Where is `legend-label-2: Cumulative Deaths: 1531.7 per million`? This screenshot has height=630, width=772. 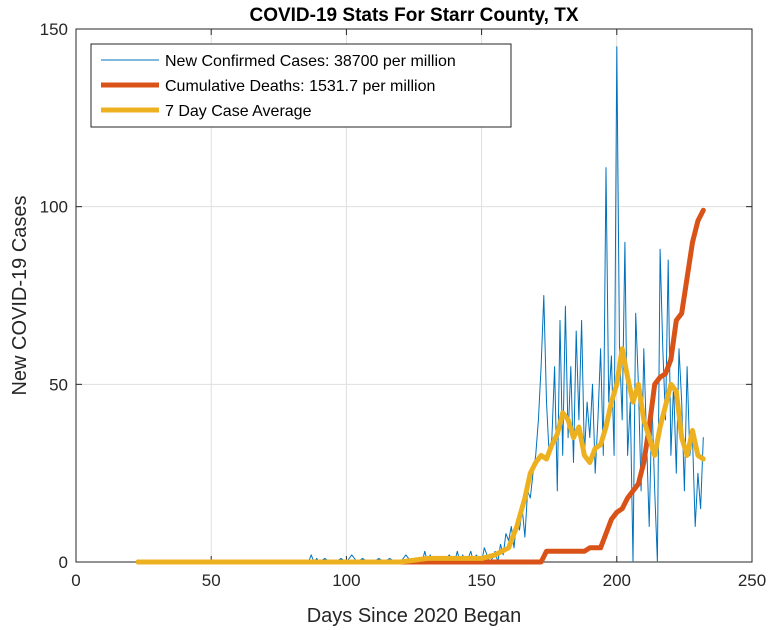 legend-label-2: Cumulative Deaths: 1531.7 per million is located at coordinates (300, 86).